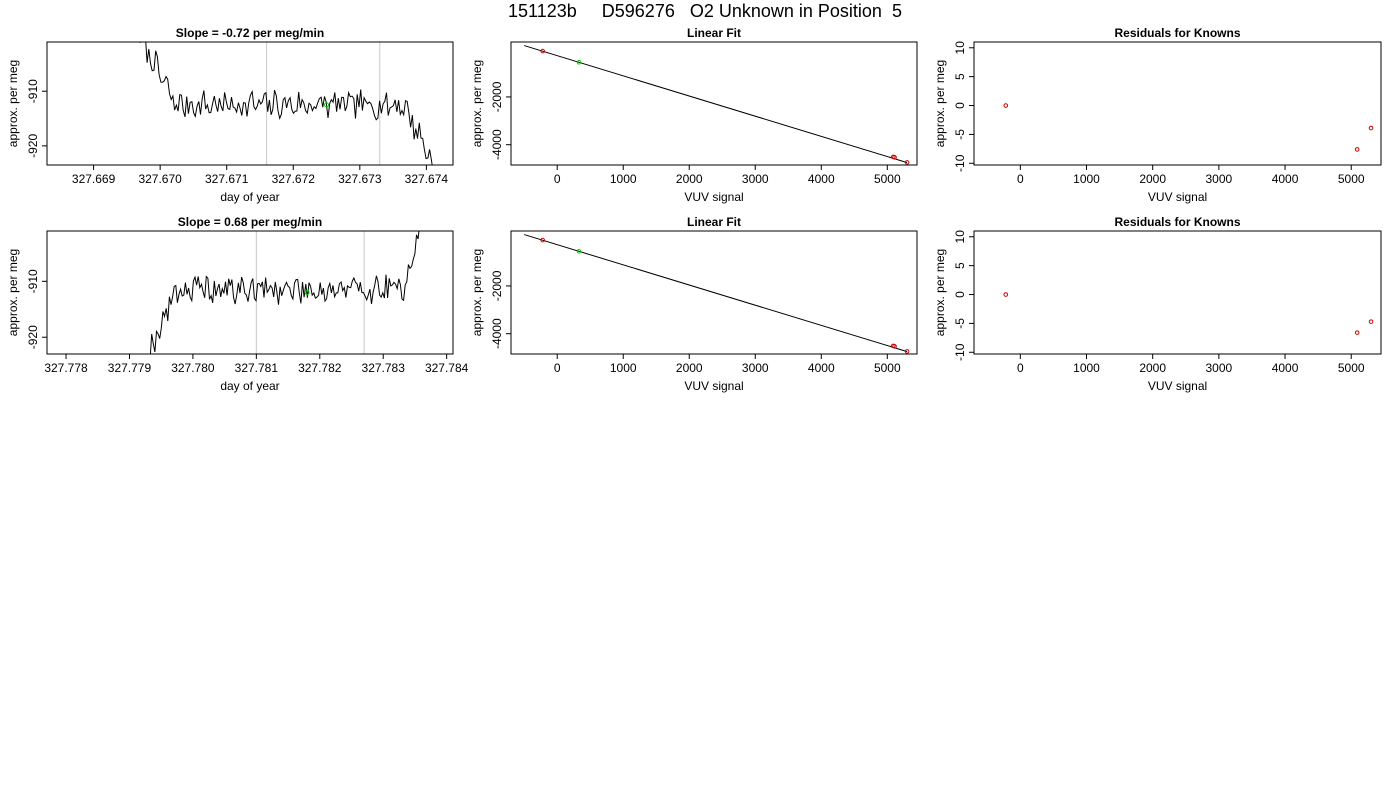 This screenshot has height=800, width=1400. Describe the element at coordinates (66, 368) in the screenshot. I see `x-tick-label: 327.778` at that location.